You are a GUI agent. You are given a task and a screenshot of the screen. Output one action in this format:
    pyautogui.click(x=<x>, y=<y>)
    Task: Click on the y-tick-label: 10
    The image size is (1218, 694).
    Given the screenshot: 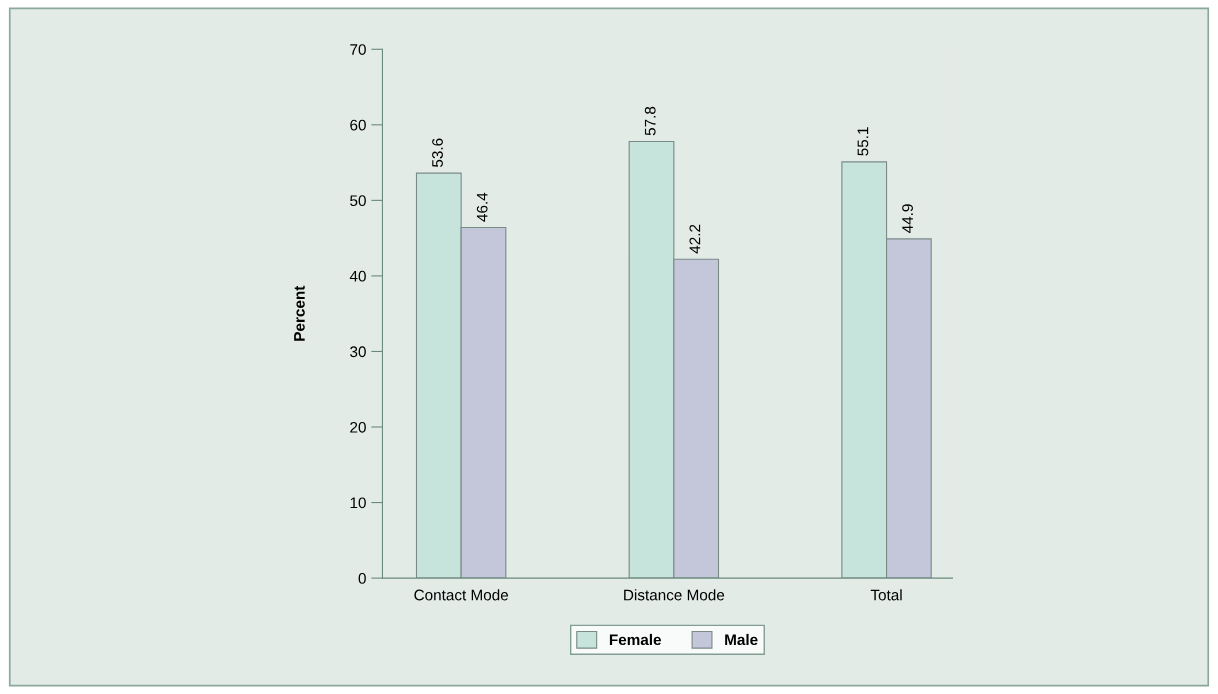 What is the action you would take?
    pyautogui.click(x=358, y=503)
    